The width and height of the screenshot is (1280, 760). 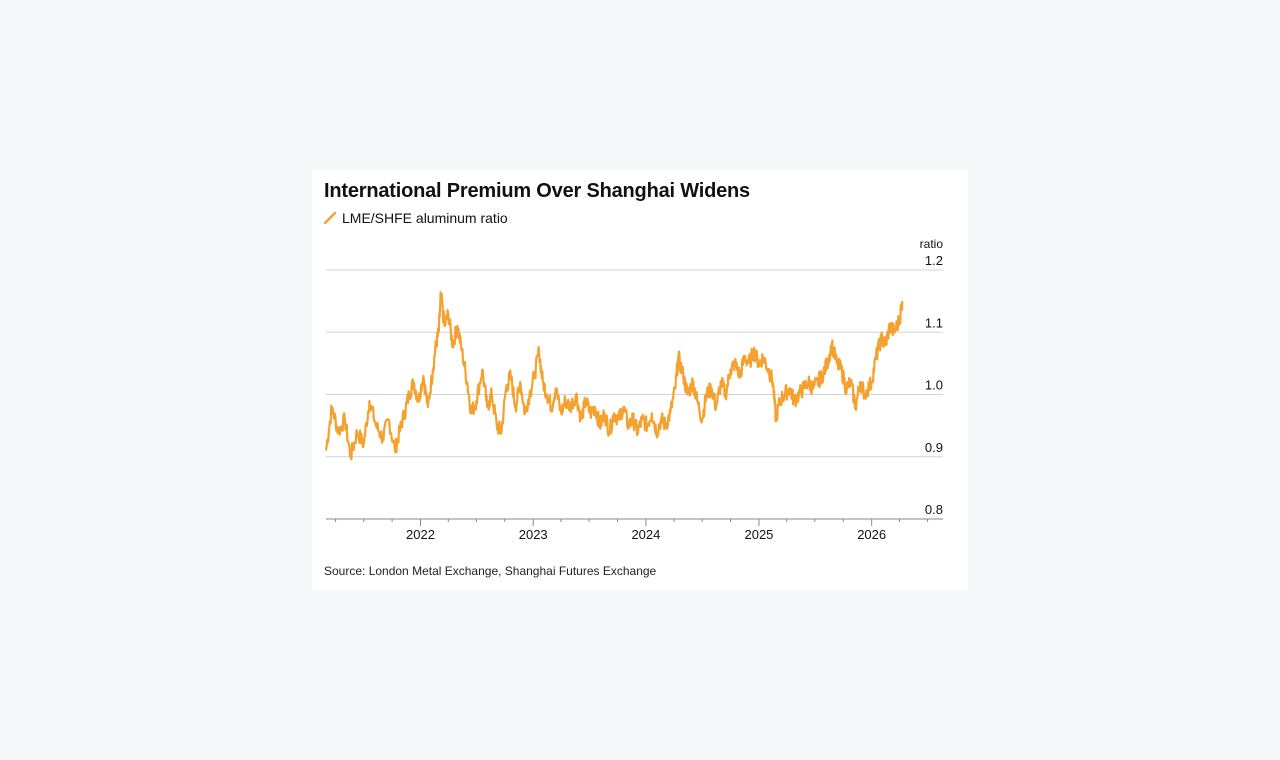 I want to click on y-tick-label: 0.9, so click(x=934, y=447).